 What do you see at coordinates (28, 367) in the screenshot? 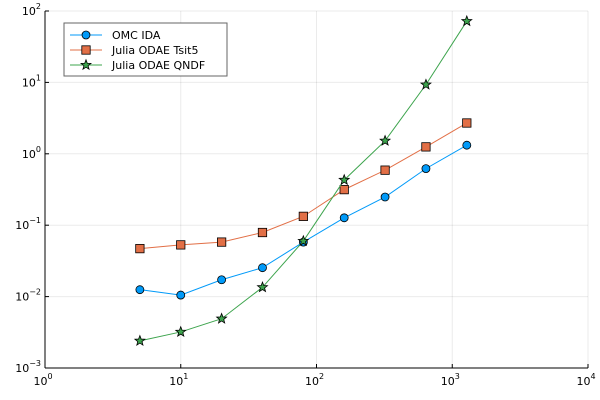
I see `y-tick-label: 10⁻³` at bounding box center [28, 367].